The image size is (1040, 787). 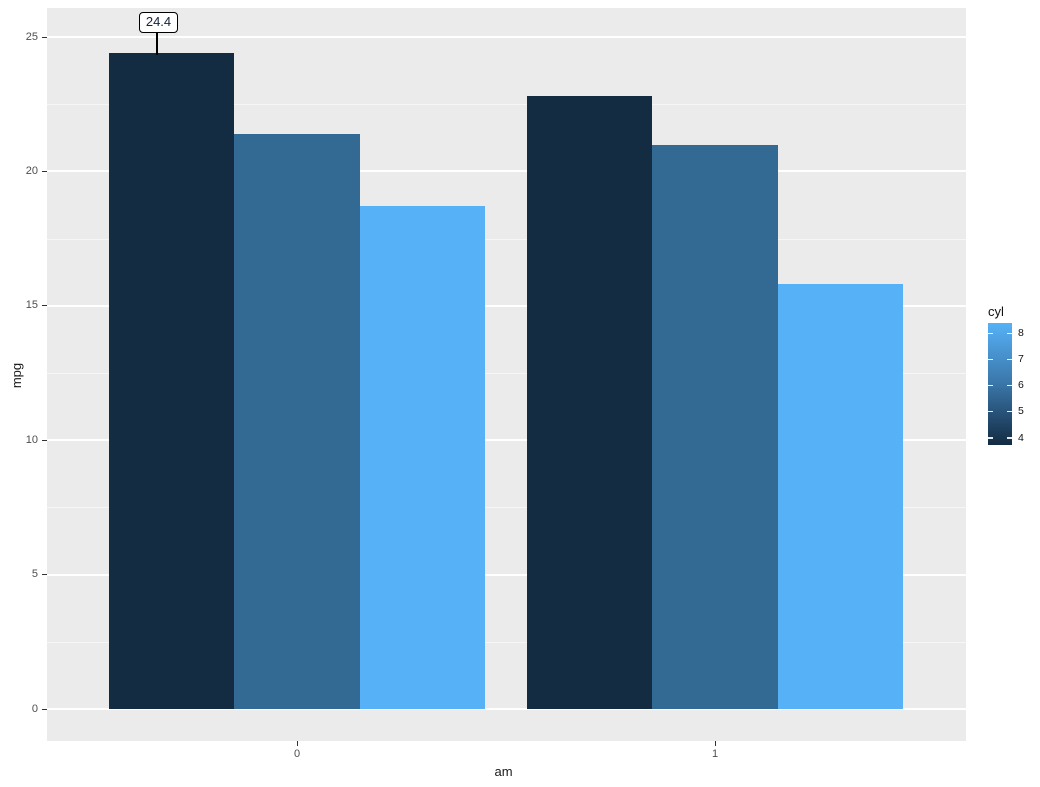 What do you see at coordinates (31, 305) in the screenshot?
I see `y-axis-tick-label: 15` at bounding box center [31, 305].